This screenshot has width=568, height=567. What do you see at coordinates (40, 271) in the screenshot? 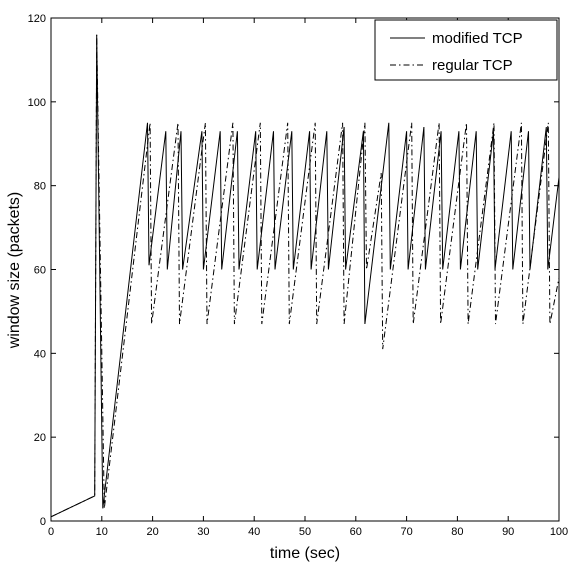
I see `y-tick-label-3: 60` at bounding box center [40, 271].